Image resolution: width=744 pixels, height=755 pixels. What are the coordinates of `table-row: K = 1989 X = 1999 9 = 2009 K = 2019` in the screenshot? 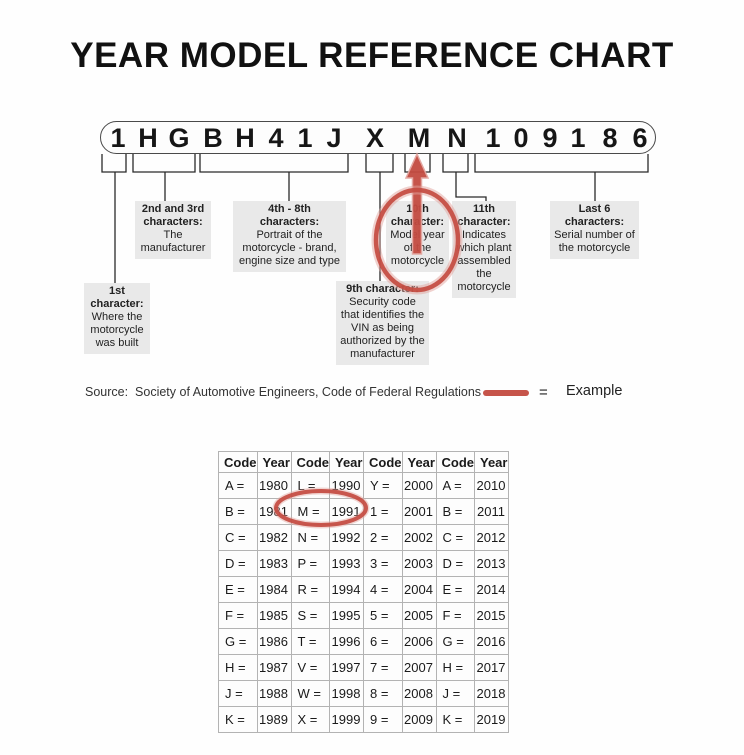 It's located at (363, 719).